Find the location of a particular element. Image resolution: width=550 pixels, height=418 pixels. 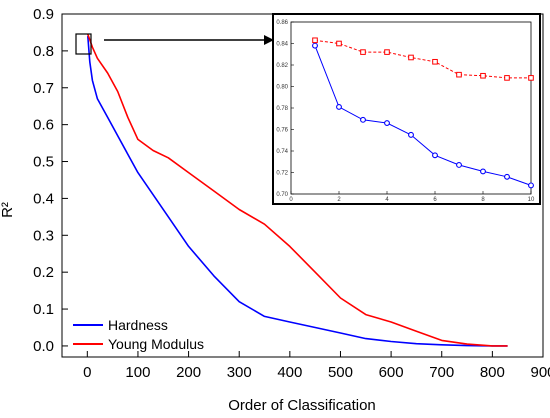

y-tick-label: 0.9 is located at coordinates (43, 14).